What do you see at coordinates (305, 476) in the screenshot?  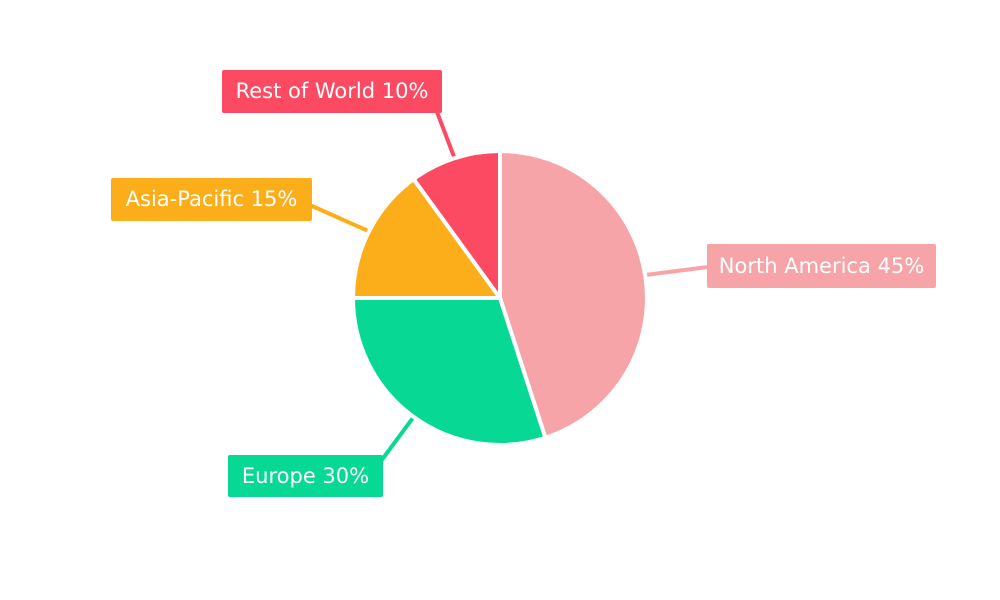 I see `pie-label-europe: Europe 30%` at bounding box center [305, 476].